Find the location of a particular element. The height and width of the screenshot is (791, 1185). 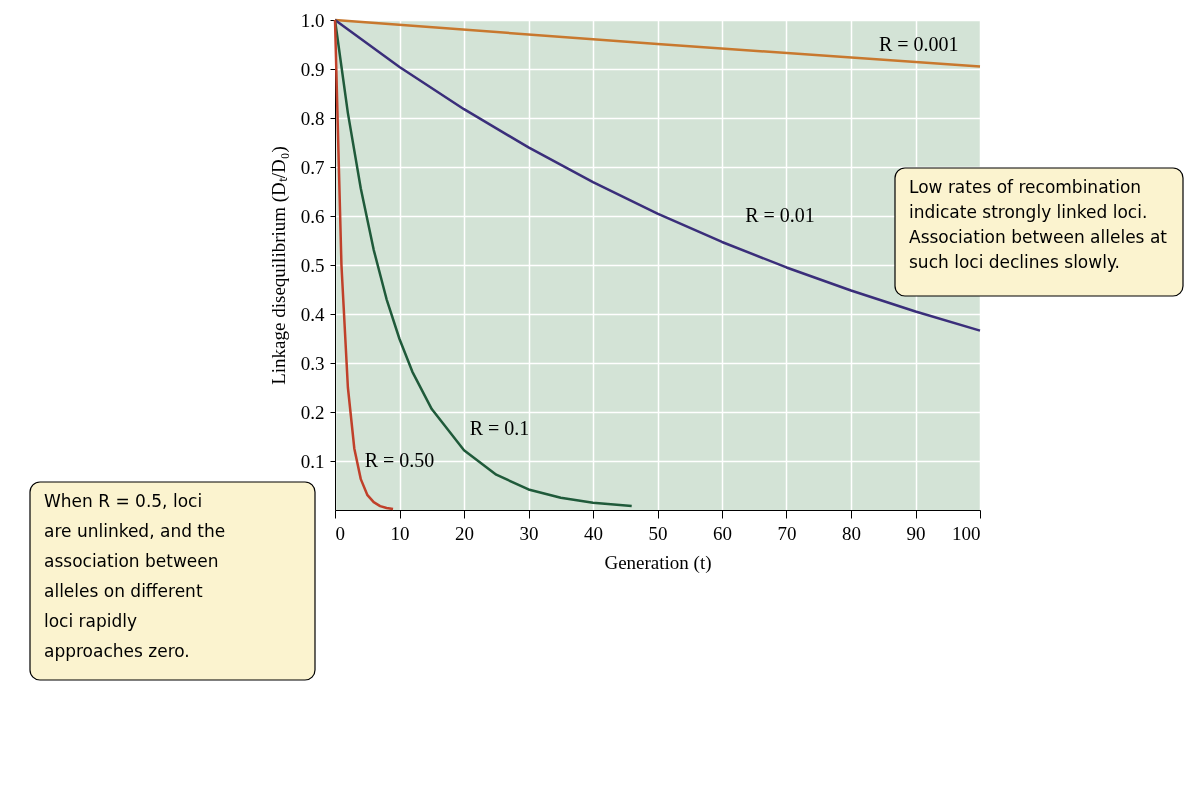

x-axis-title: Generation (t) is located at coordinates (658, 562).